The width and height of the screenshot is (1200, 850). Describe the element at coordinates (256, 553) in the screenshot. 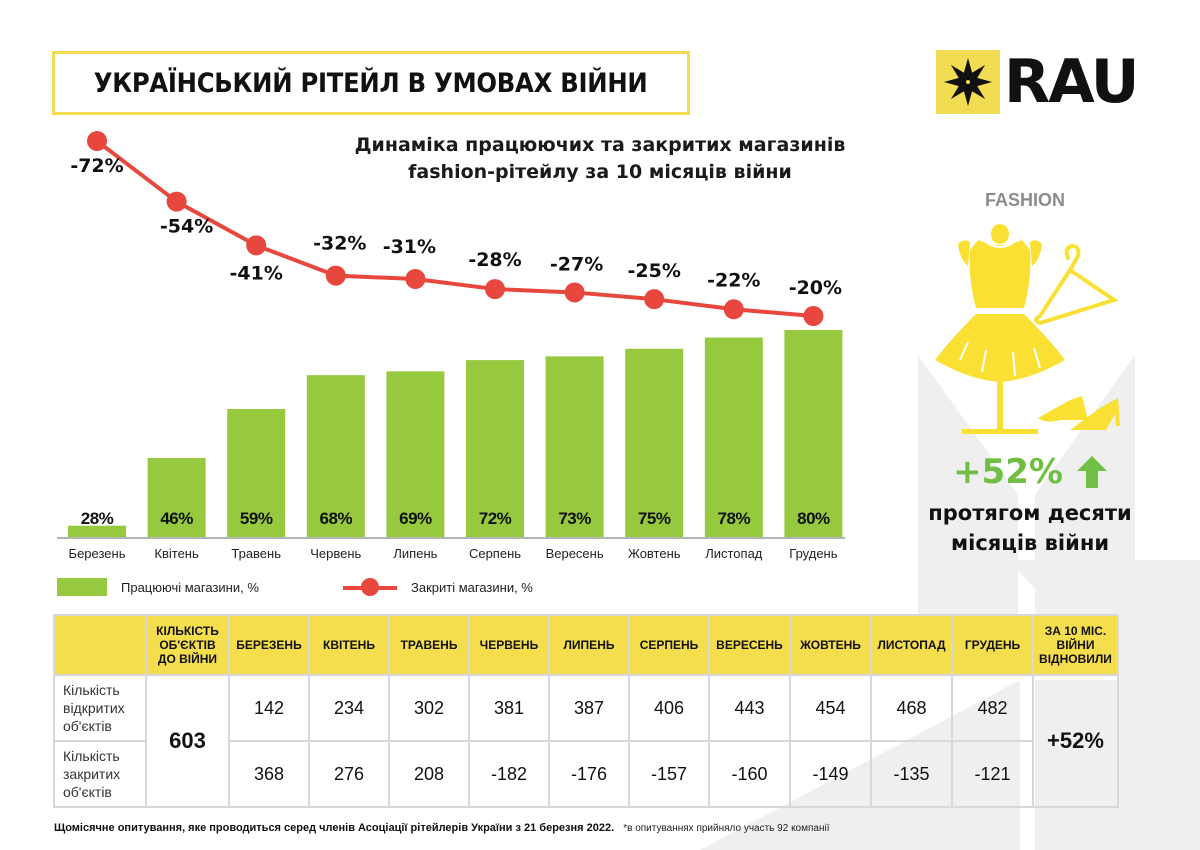

I see `x-tick-label: Травень` at that location.